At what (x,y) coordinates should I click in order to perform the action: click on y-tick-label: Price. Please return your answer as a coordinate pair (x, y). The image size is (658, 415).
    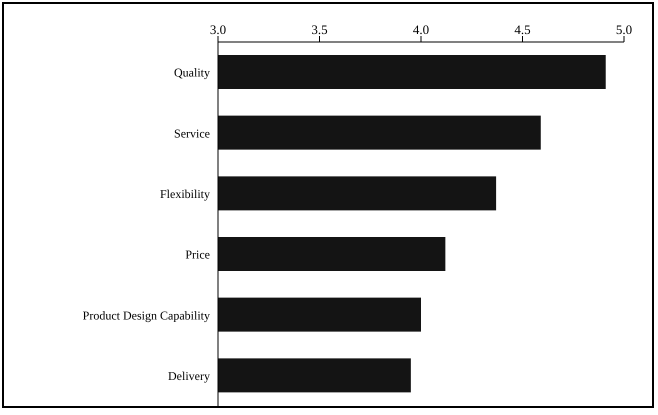
    Looking at the image, I should click on (197, 255).